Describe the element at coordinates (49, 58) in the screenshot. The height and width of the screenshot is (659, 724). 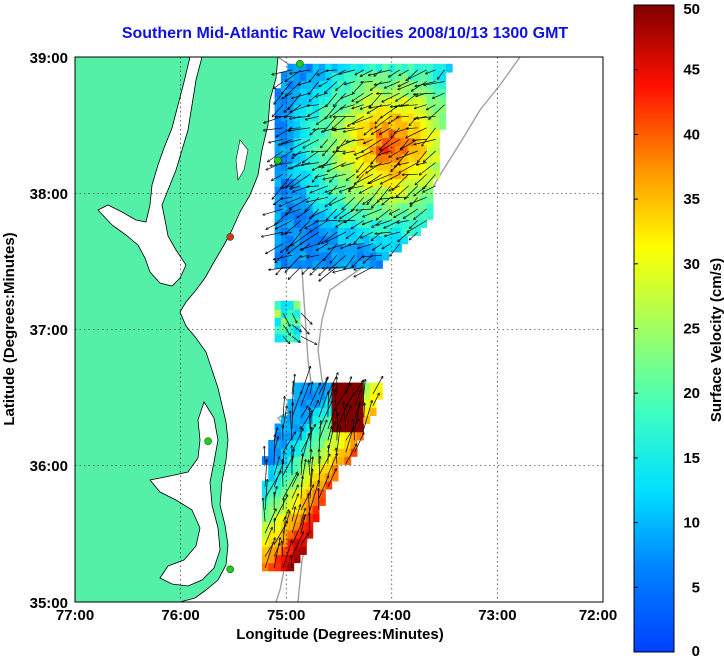
I see `y-tick-label: 39:00` at that location.